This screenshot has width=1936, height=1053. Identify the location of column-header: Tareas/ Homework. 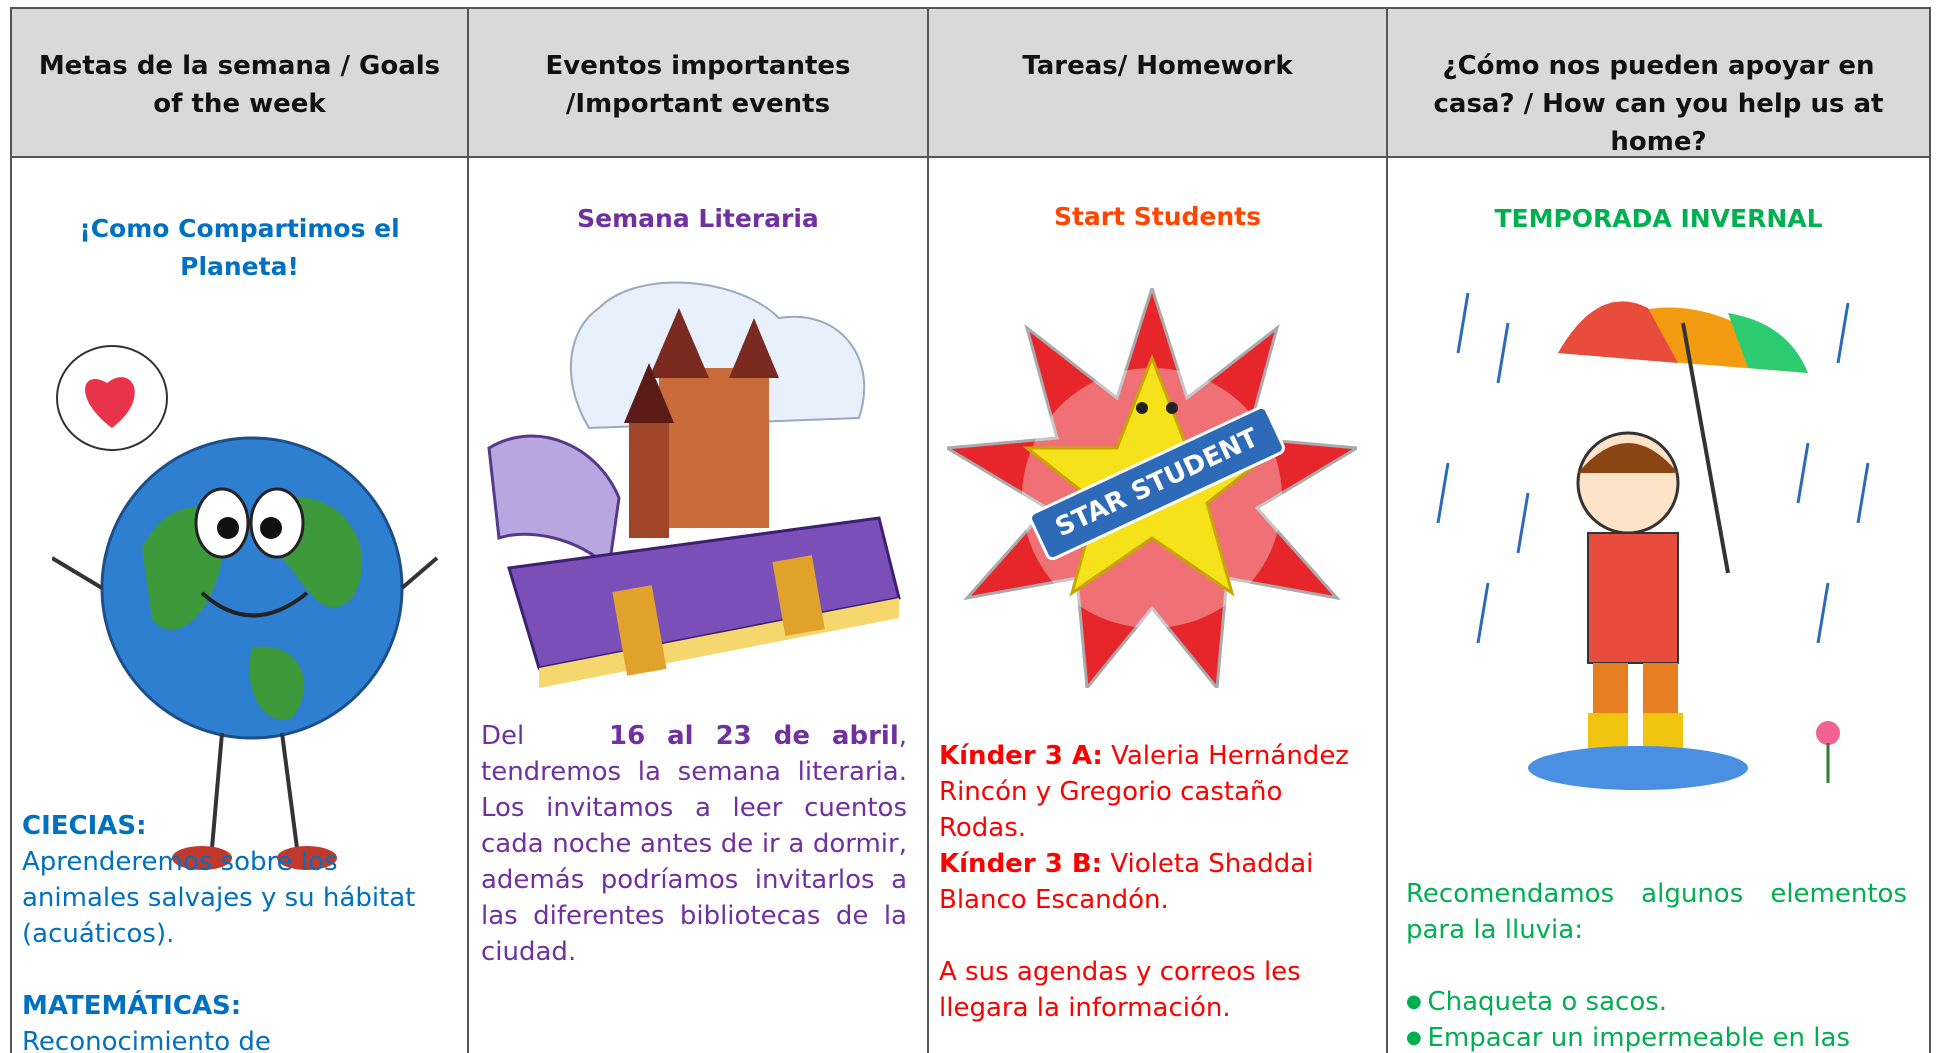
(1157, 82).